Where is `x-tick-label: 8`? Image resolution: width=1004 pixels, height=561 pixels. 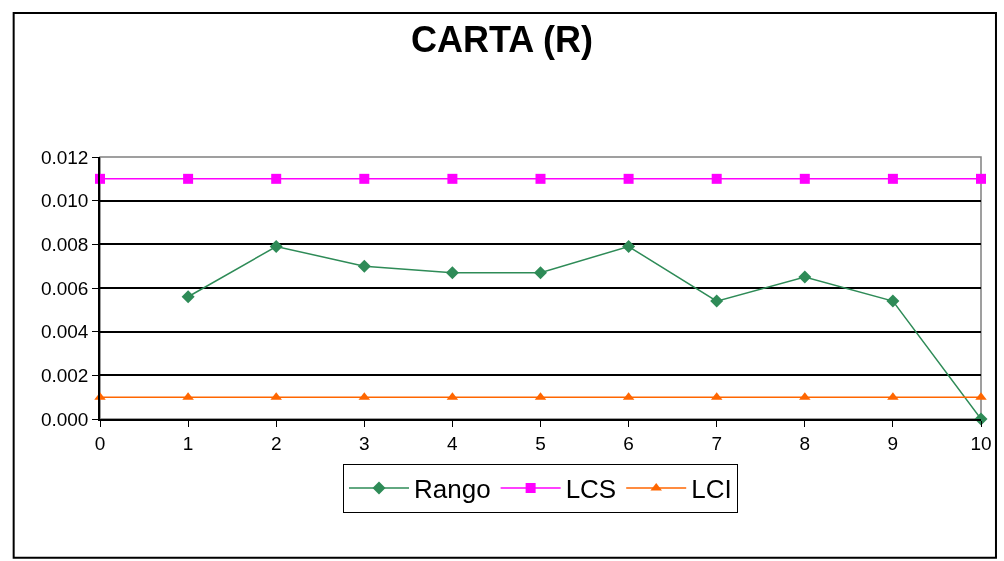 x-tick-label: 8 is located at coordinates (805, 443).